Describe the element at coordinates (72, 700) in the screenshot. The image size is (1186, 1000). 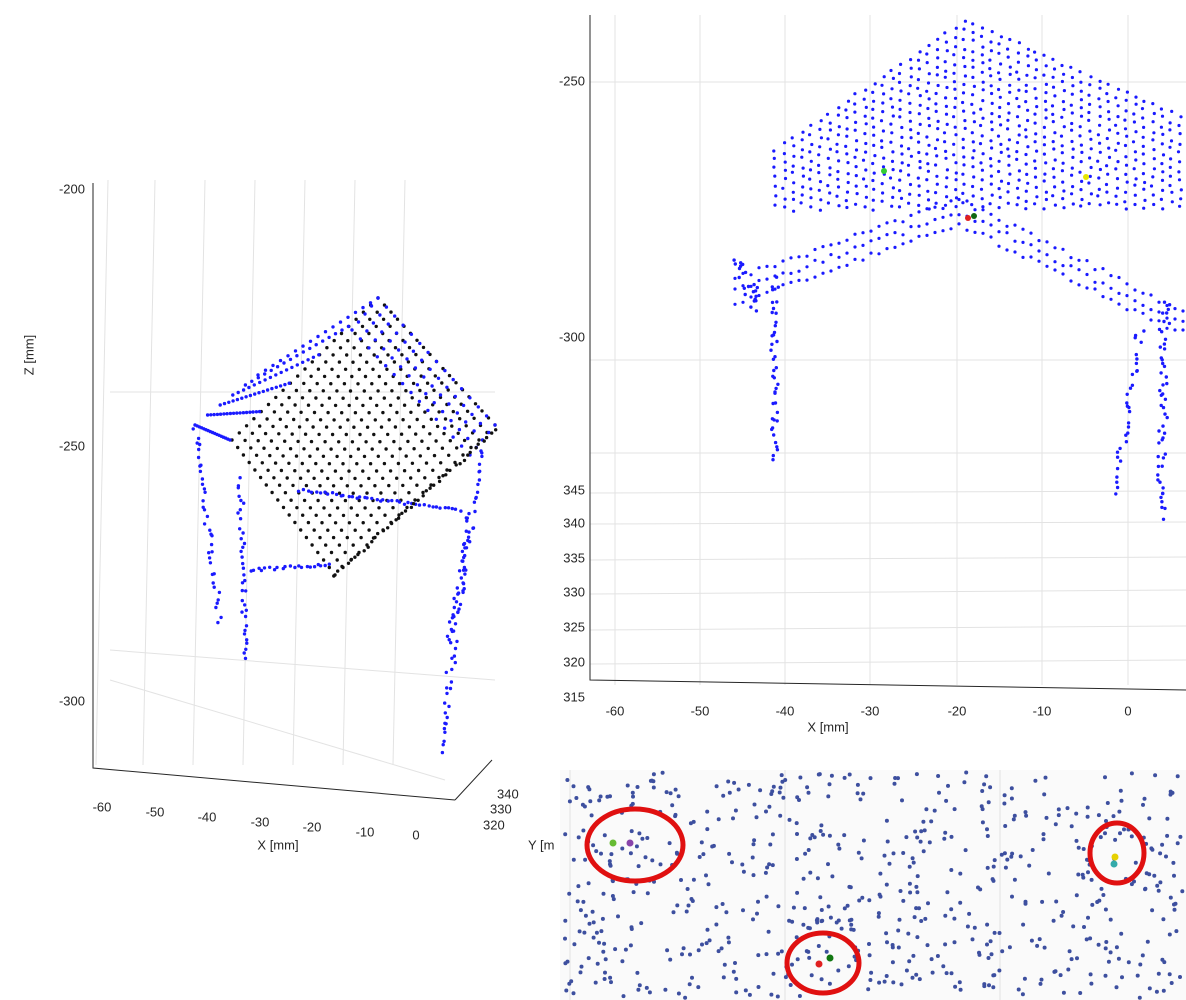
I see `tick-label: -300` at that location.